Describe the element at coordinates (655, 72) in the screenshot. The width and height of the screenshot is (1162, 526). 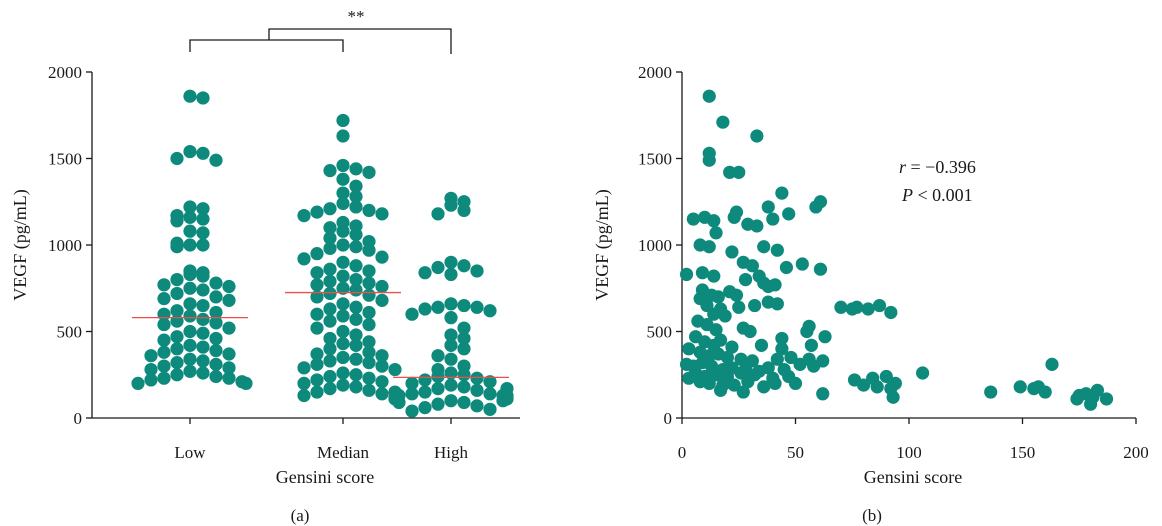
I see `panel-b-y-tick-label: 2000` at that location.